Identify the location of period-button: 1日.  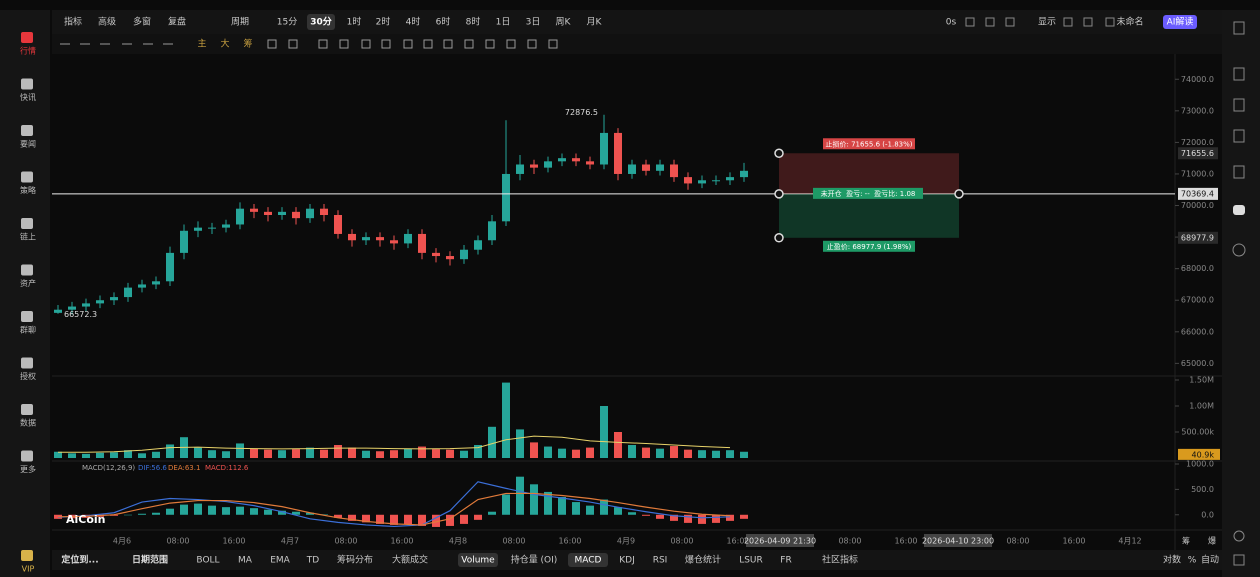
(503, 22).